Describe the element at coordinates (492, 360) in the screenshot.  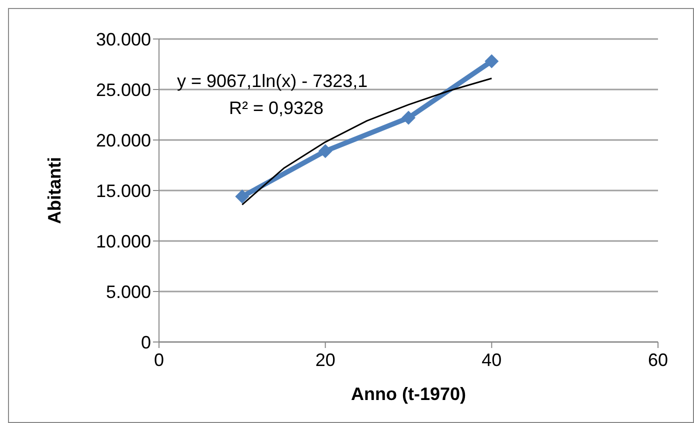
I see `x-tick-label: 40` at that location.